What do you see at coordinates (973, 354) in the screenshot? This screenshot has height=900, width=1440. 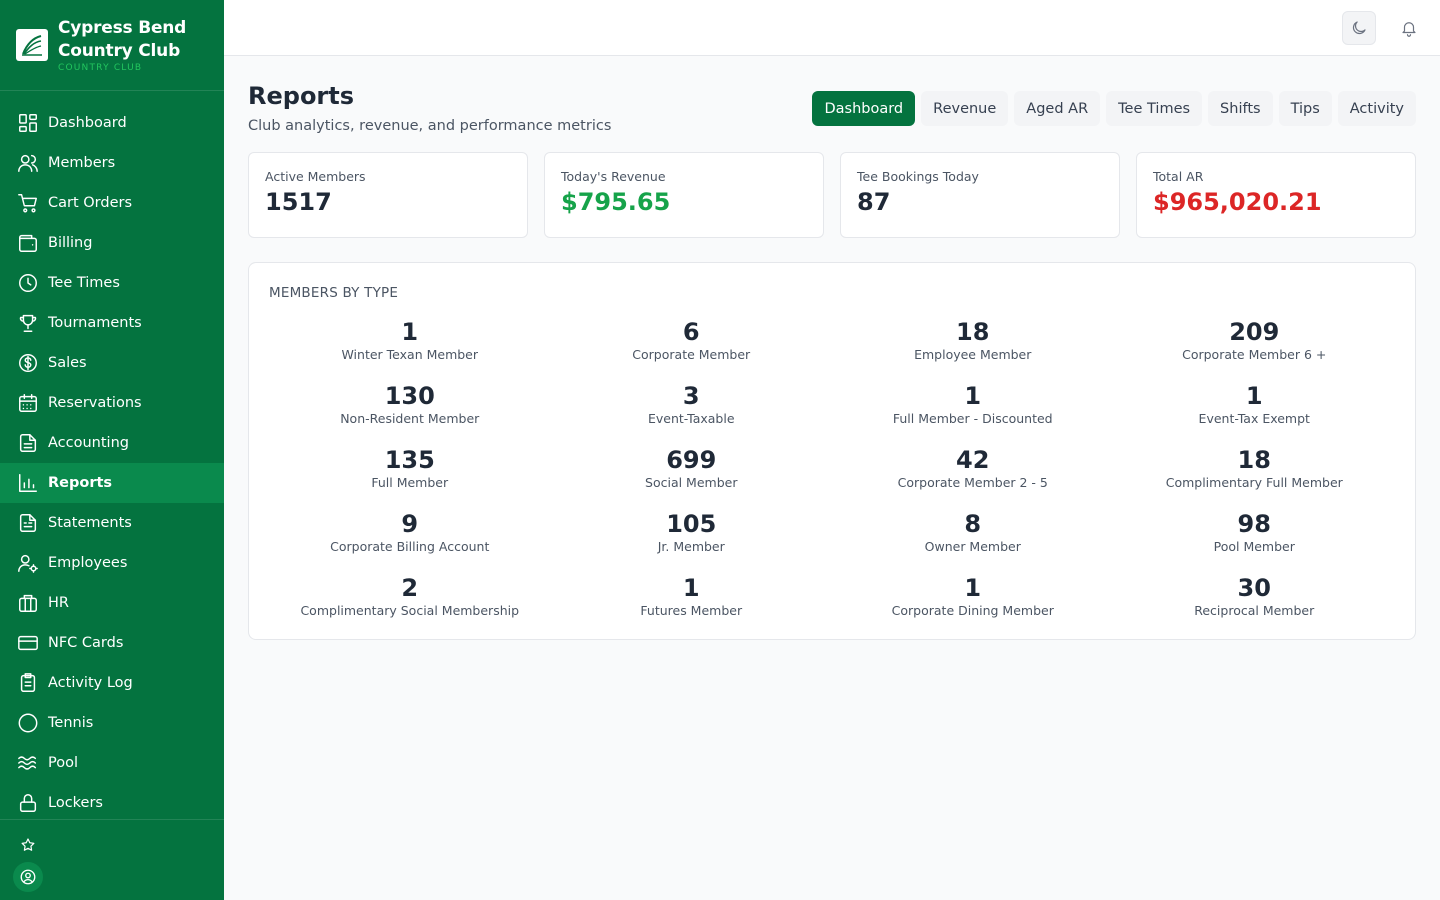 I see `member-type-name: Employee Member` at bounding box center [973, 354].